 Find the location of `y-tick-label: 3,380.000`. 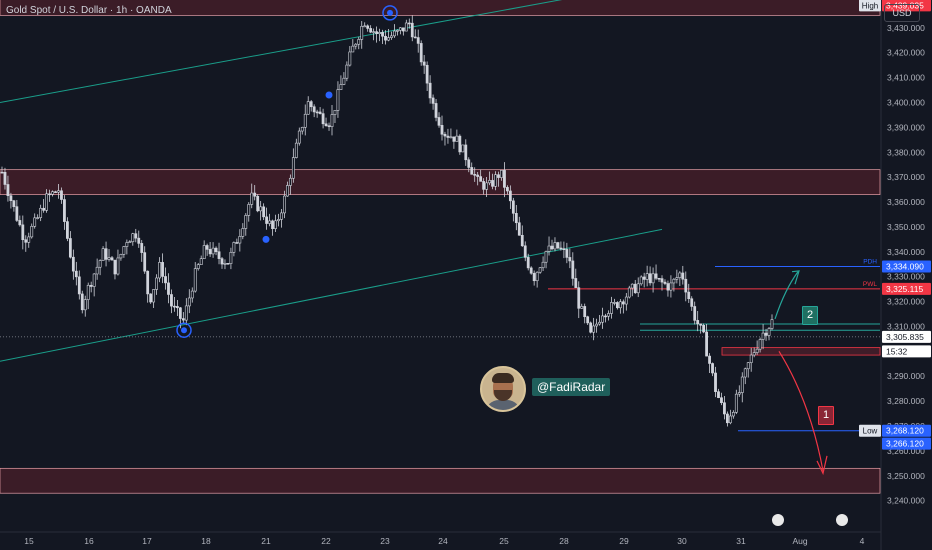

y-tick-label: 3,380.000 is located at coordinates (906, 152).